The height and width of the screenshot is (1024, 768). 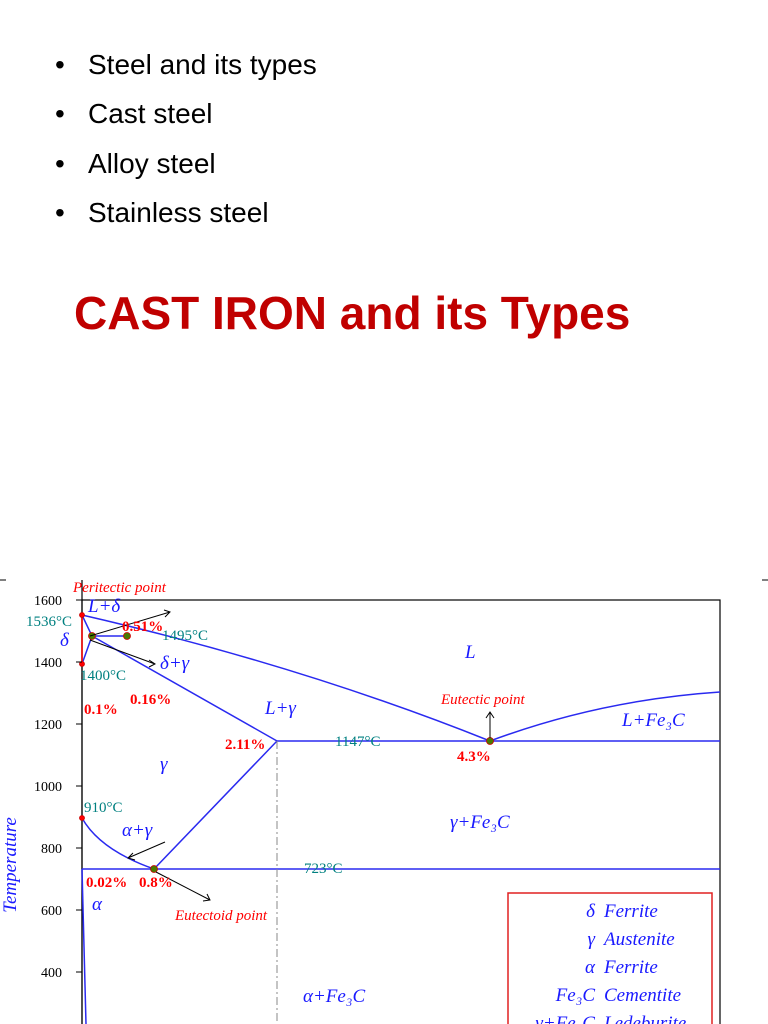 I want to click on legend-symbol: Fe₃C, so click(x=575, y=995).